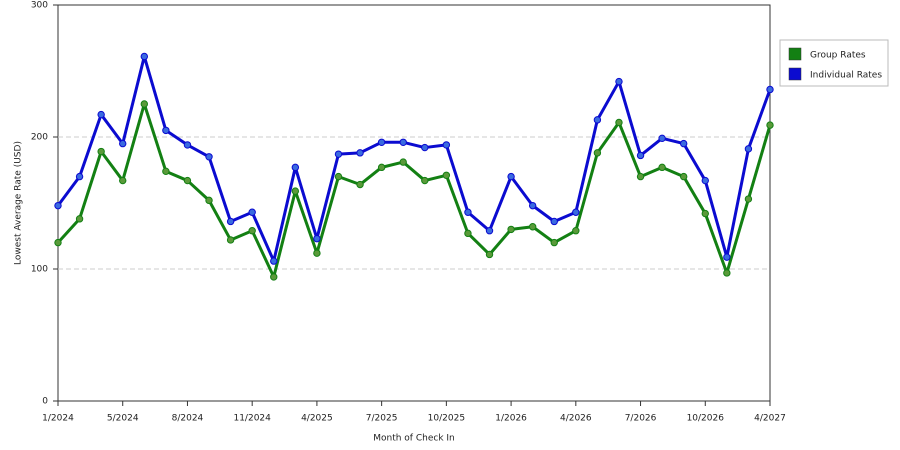  What do you see at coordinates (770, 419) in the screenshot?
I see `x-tick-label: 4/2027` at bounding box center [770, 419].